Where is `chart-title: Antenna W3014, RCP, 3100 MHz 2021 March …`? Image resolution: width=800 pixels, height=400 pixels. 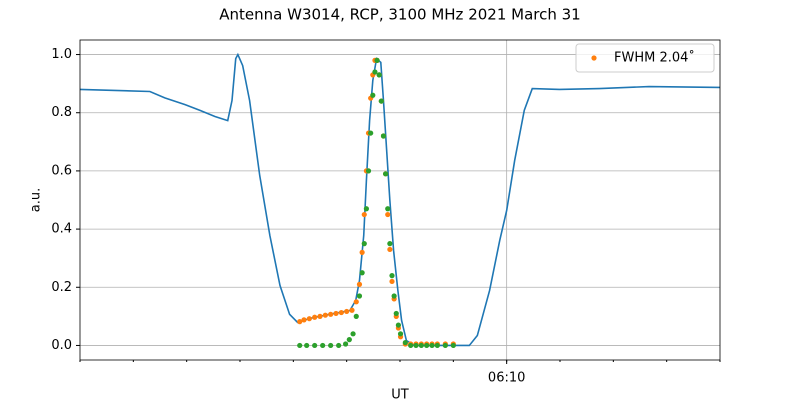
chart-title: Antenna W3014, RCP, 3100 MHz 2021 March … is located at coordinates (399, 15).